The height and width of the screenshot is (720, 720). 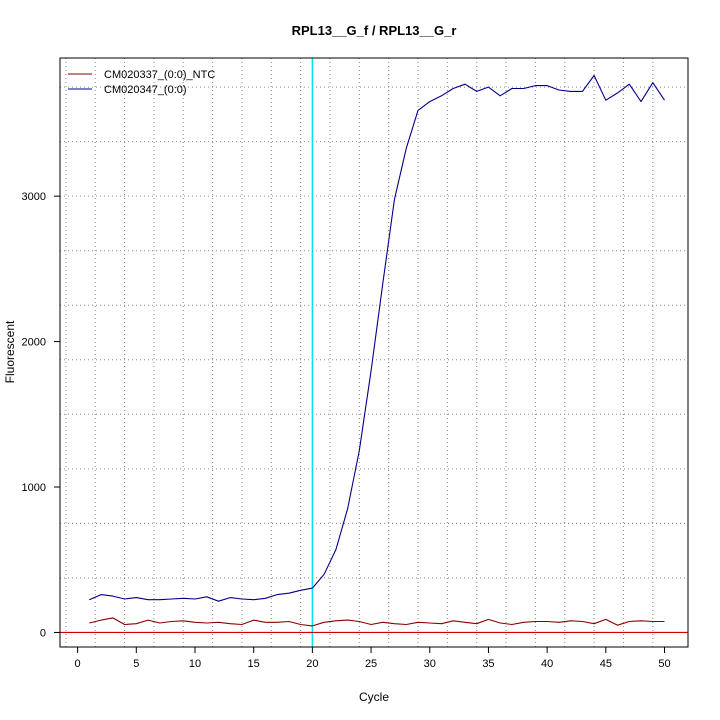 What do you see at coordinates (374, 30) in the screenshot?
I see `chart-title: RPL13__G_f / RPL13__G_r` at bounding box center [374, 30].